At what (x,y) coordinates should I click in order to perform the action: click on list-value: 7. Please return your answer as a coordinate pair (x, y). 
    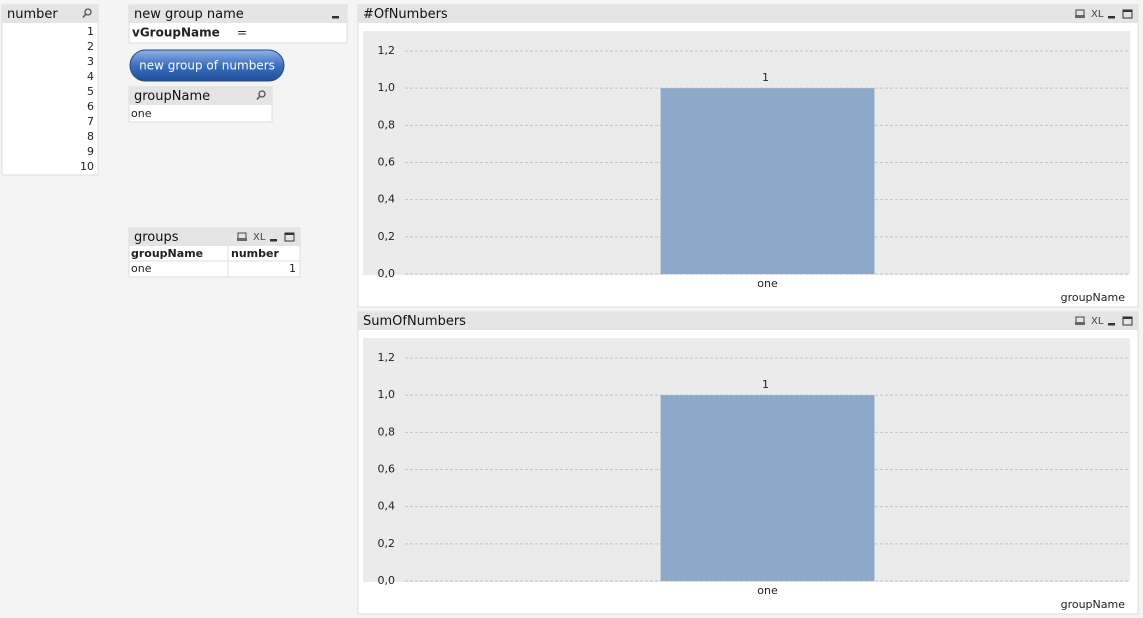
    Looking at the image, I should click on (90, 121).